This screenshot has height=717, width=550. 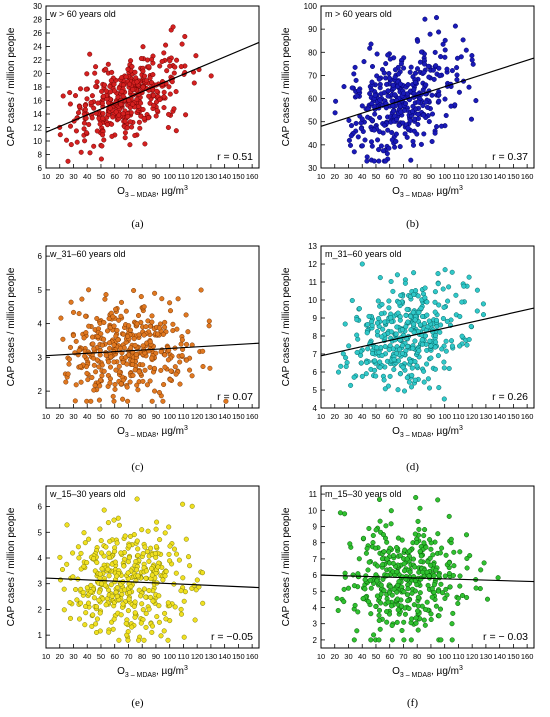 What do you see at coordinates (183, 656) in the screenshot?
I see `x-tick-label: 110` at bounding box center [183, 656].